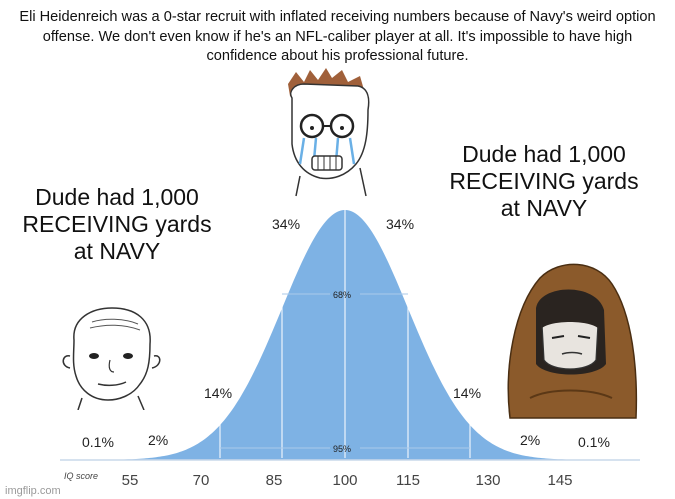 The width and height of the screenshot is (675, 499). I want to click on pct-mid-left: 14%, so click(218, 393).